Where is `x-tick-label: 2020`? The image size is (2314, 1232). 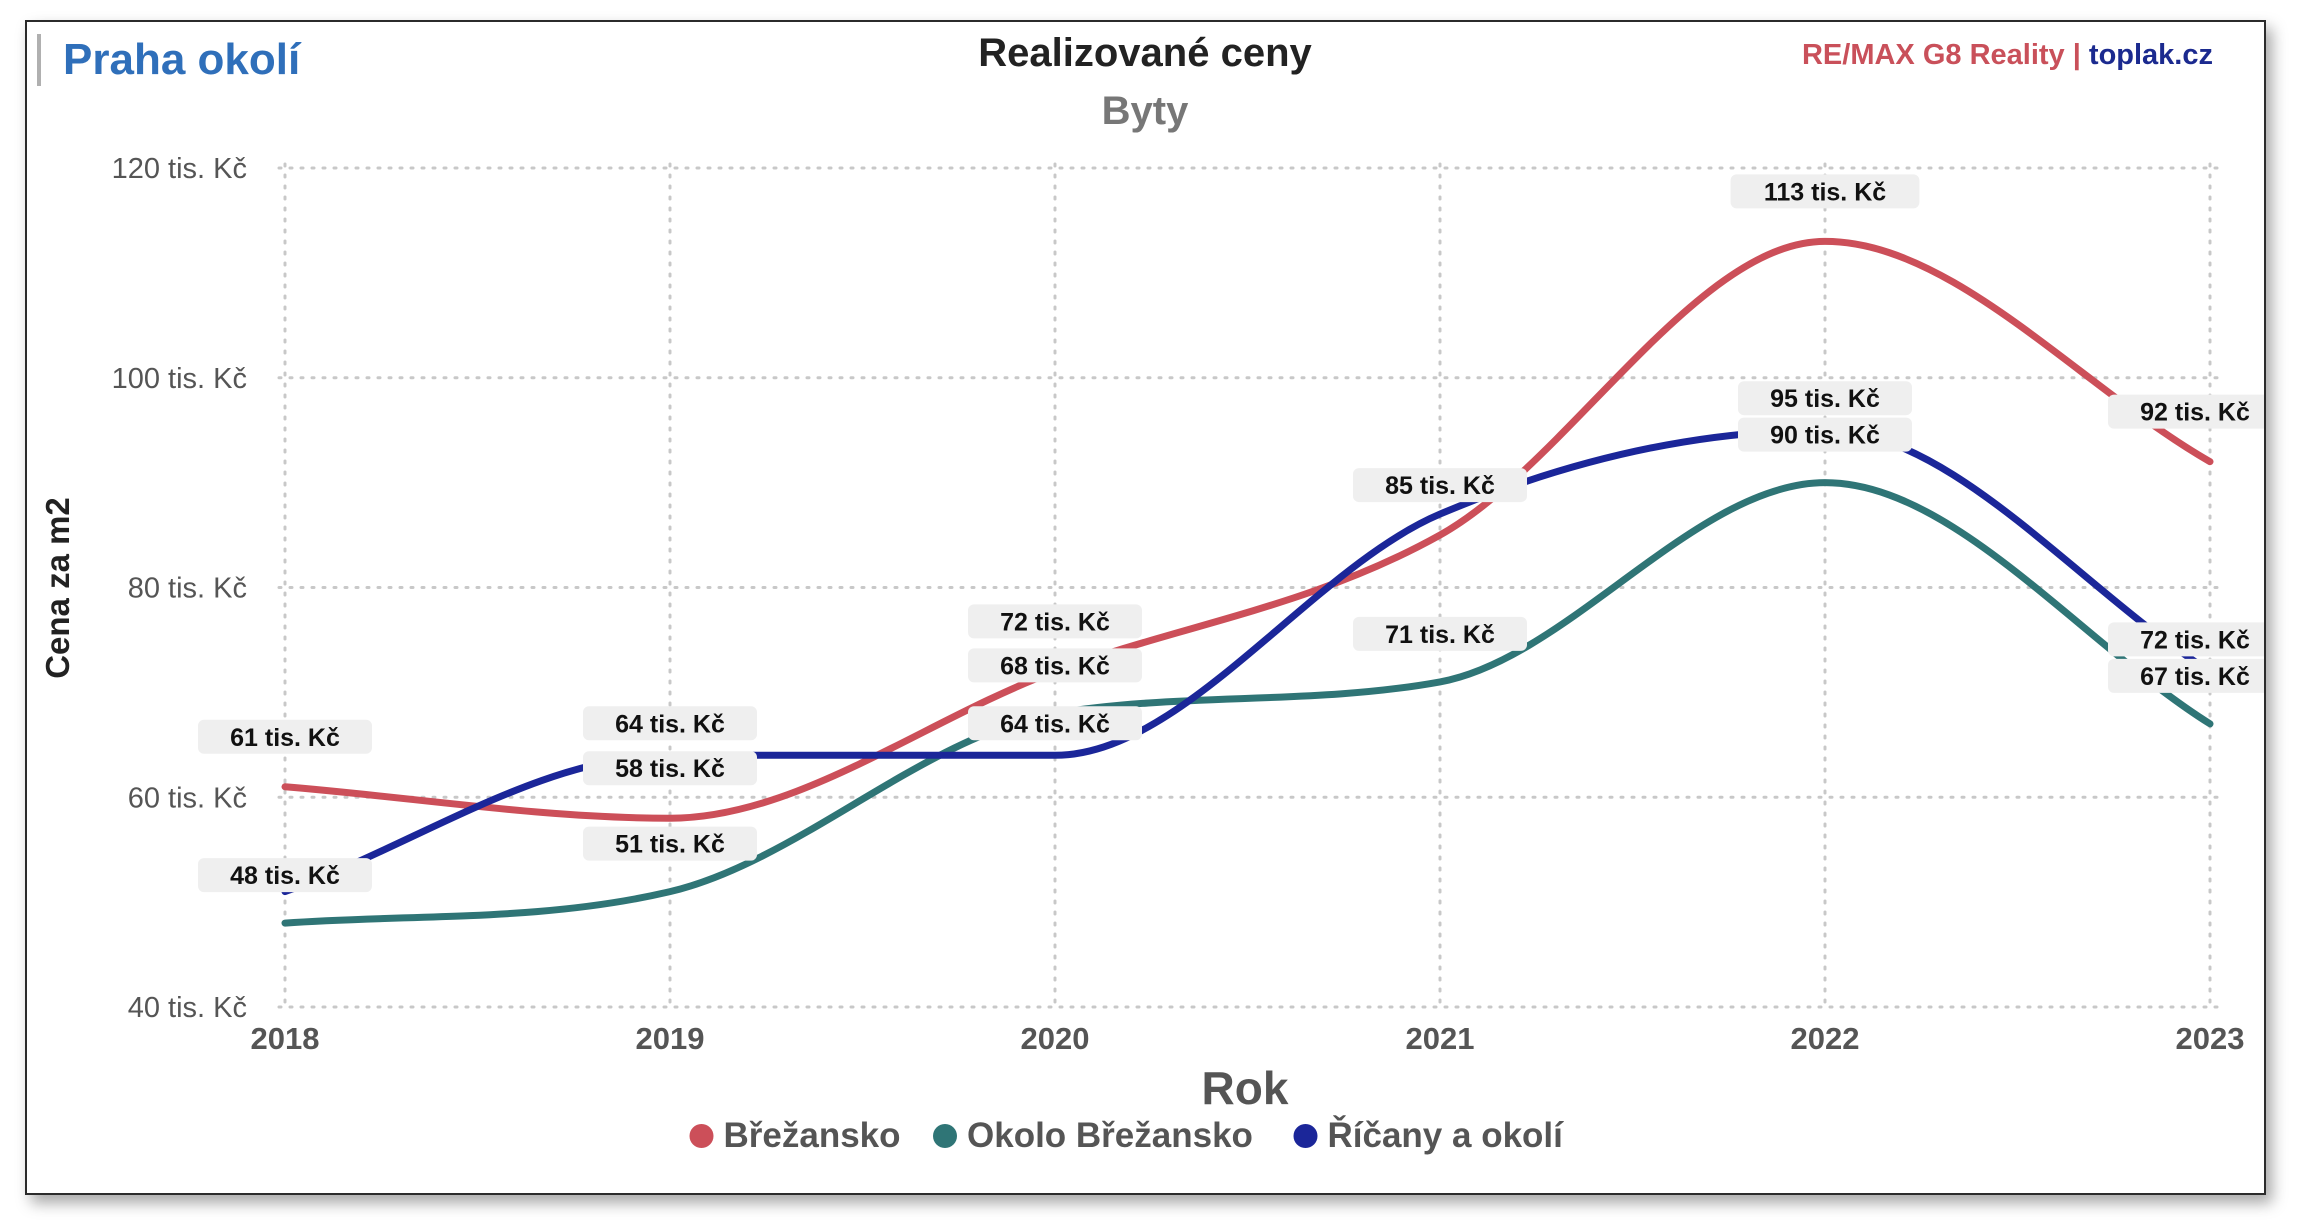
x-tick-label: 2020 is located at coordinates (1055, 1038).